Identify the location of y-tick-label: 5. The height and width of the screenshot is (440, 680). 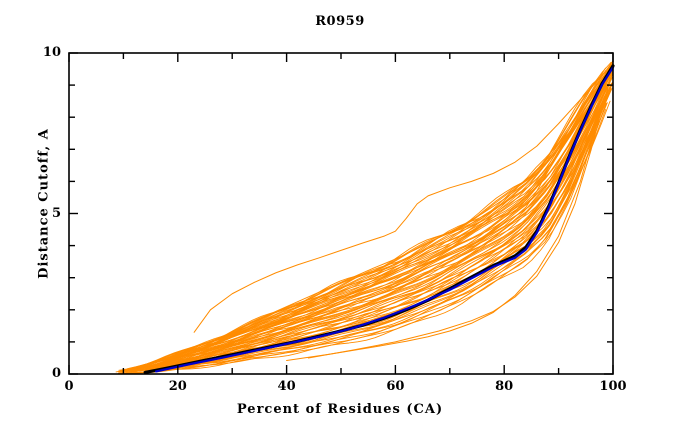
(56, 213).